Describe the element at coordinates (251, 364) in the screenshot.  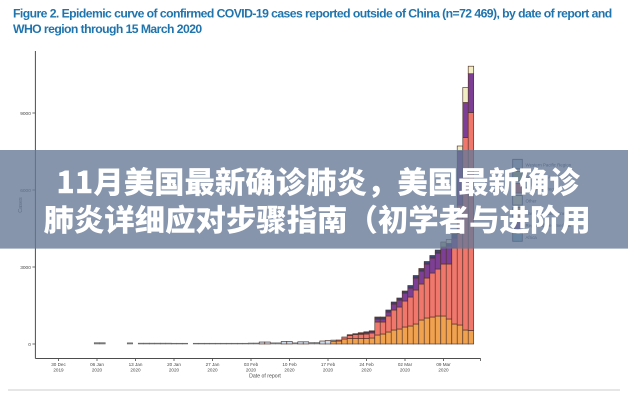
I see `svg-text: 03 Feb` at that location.